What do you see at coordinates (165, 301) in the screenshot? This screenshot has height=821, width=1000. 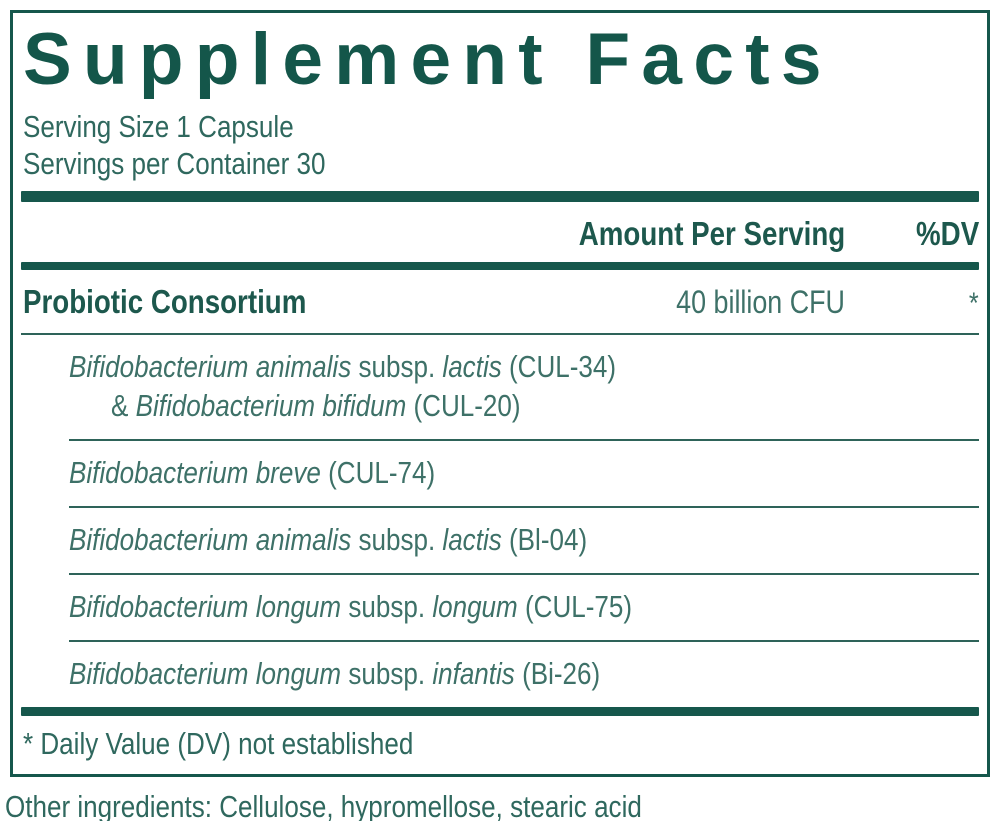 I see `probiotic-consortium-text: Probiotic Consortium` at bounding box center [165, 301].